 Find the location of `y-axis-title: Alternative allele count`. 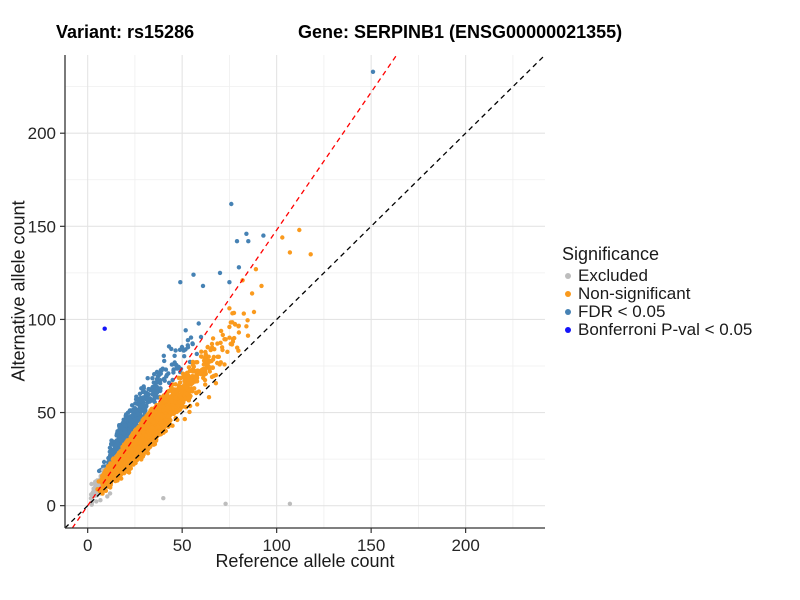

y-axis-title: Alternative allele count is located at coordinates (18, 291).